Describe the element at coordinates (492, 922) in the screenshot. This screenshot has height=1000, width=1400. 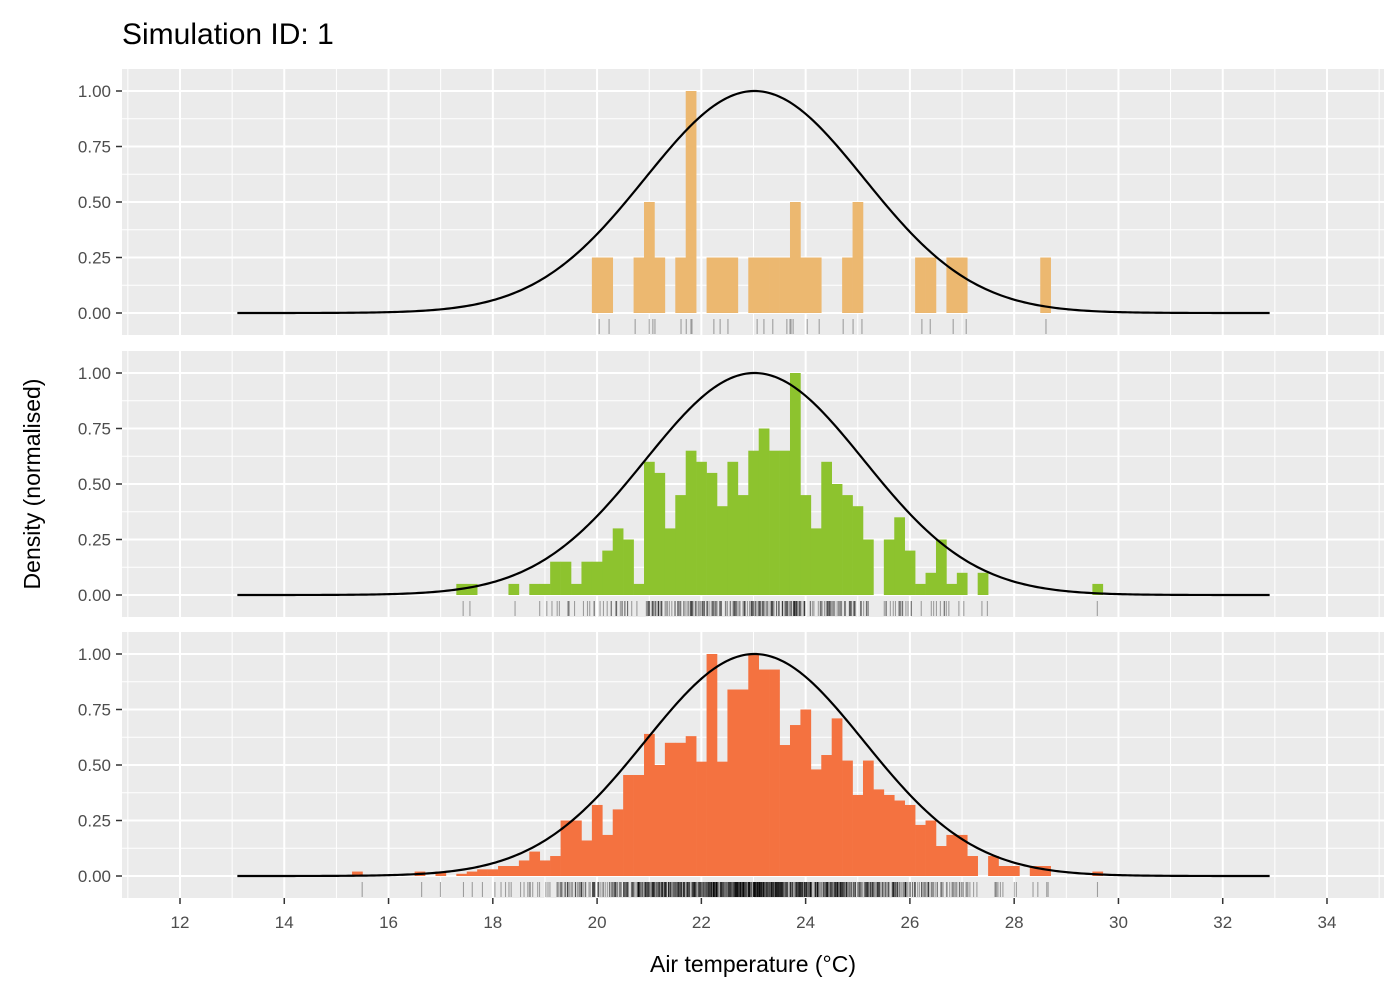
I see `x-tick-label: 18` at that location.